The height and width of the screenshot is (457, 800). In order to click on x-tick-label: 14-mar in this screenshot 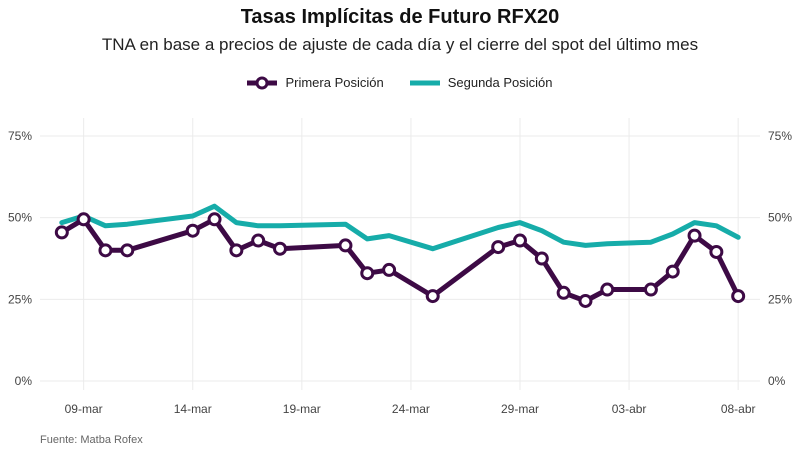, I will do `click(193, 409)`.